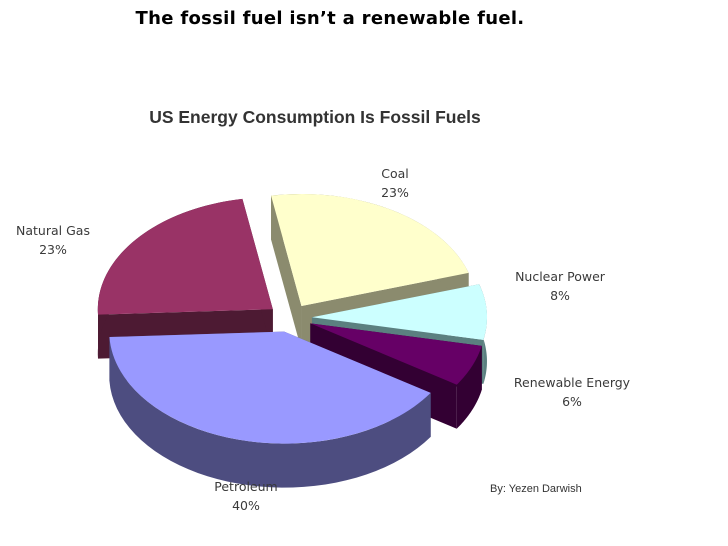 Image resolution: width=728 pixels, height=546 pixels. Describe the element at coordinates (370, 249) in the screenshot. I see `slice-top-coal` at that location.